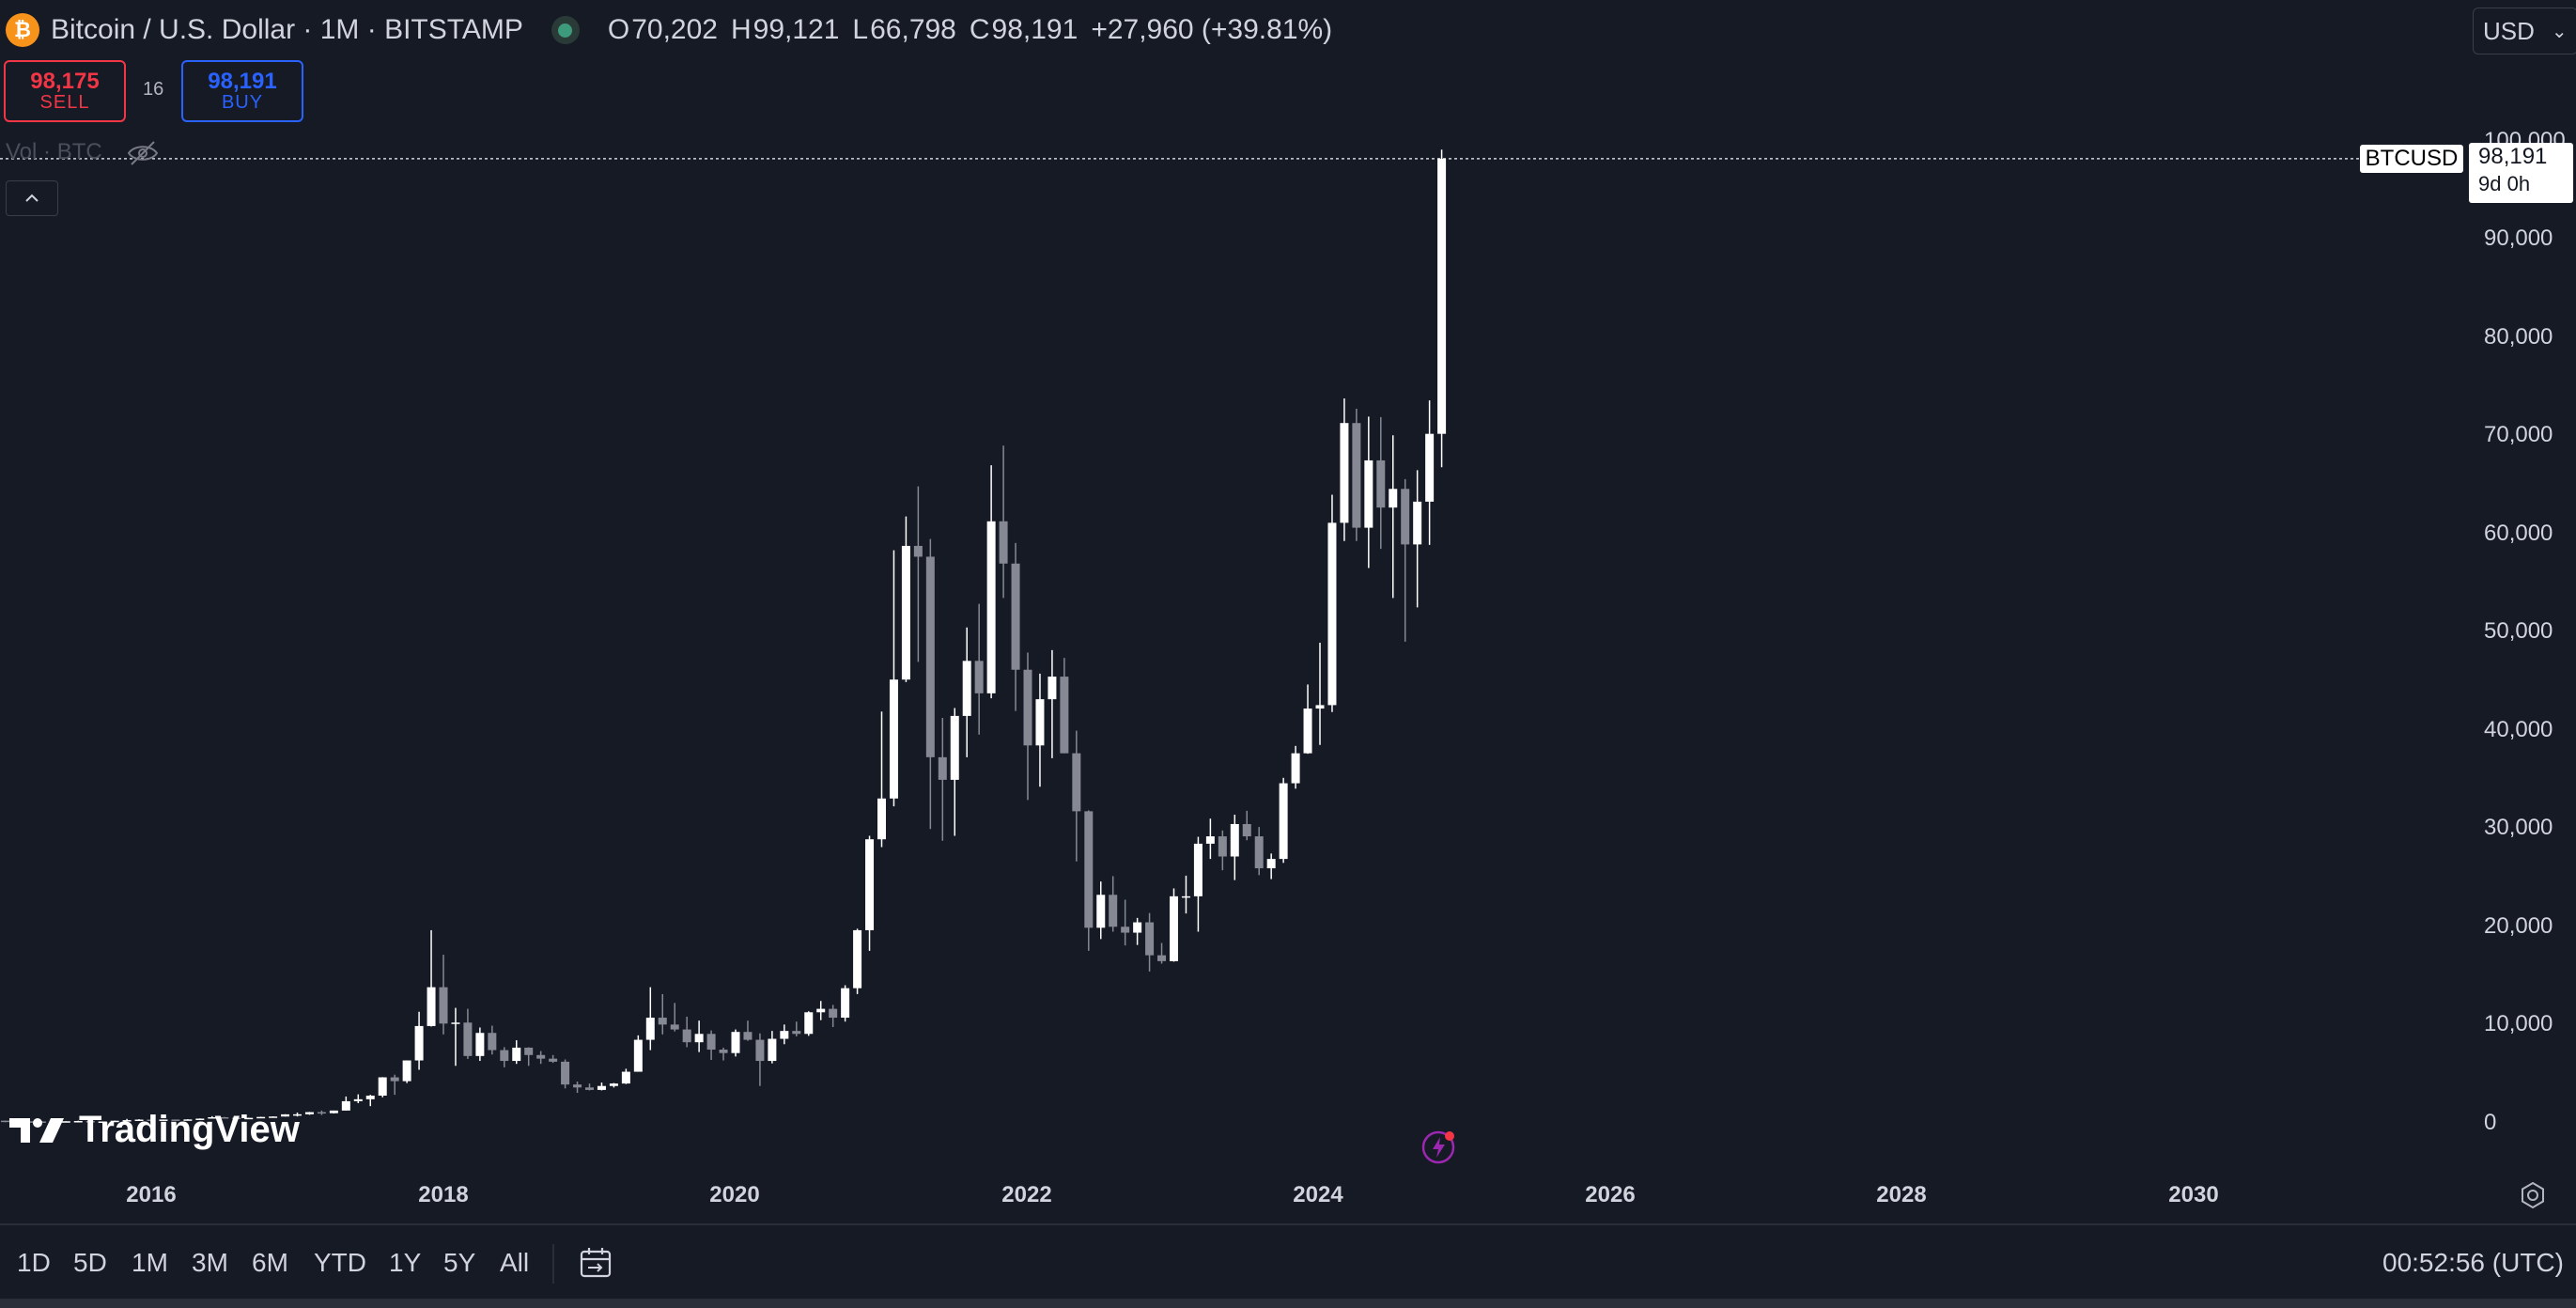 The height and width of the screenshot is (1308, 2576). Describe the element at coordinates (2533, 1195) in the screenshot. I see `gear-icon` at that location.